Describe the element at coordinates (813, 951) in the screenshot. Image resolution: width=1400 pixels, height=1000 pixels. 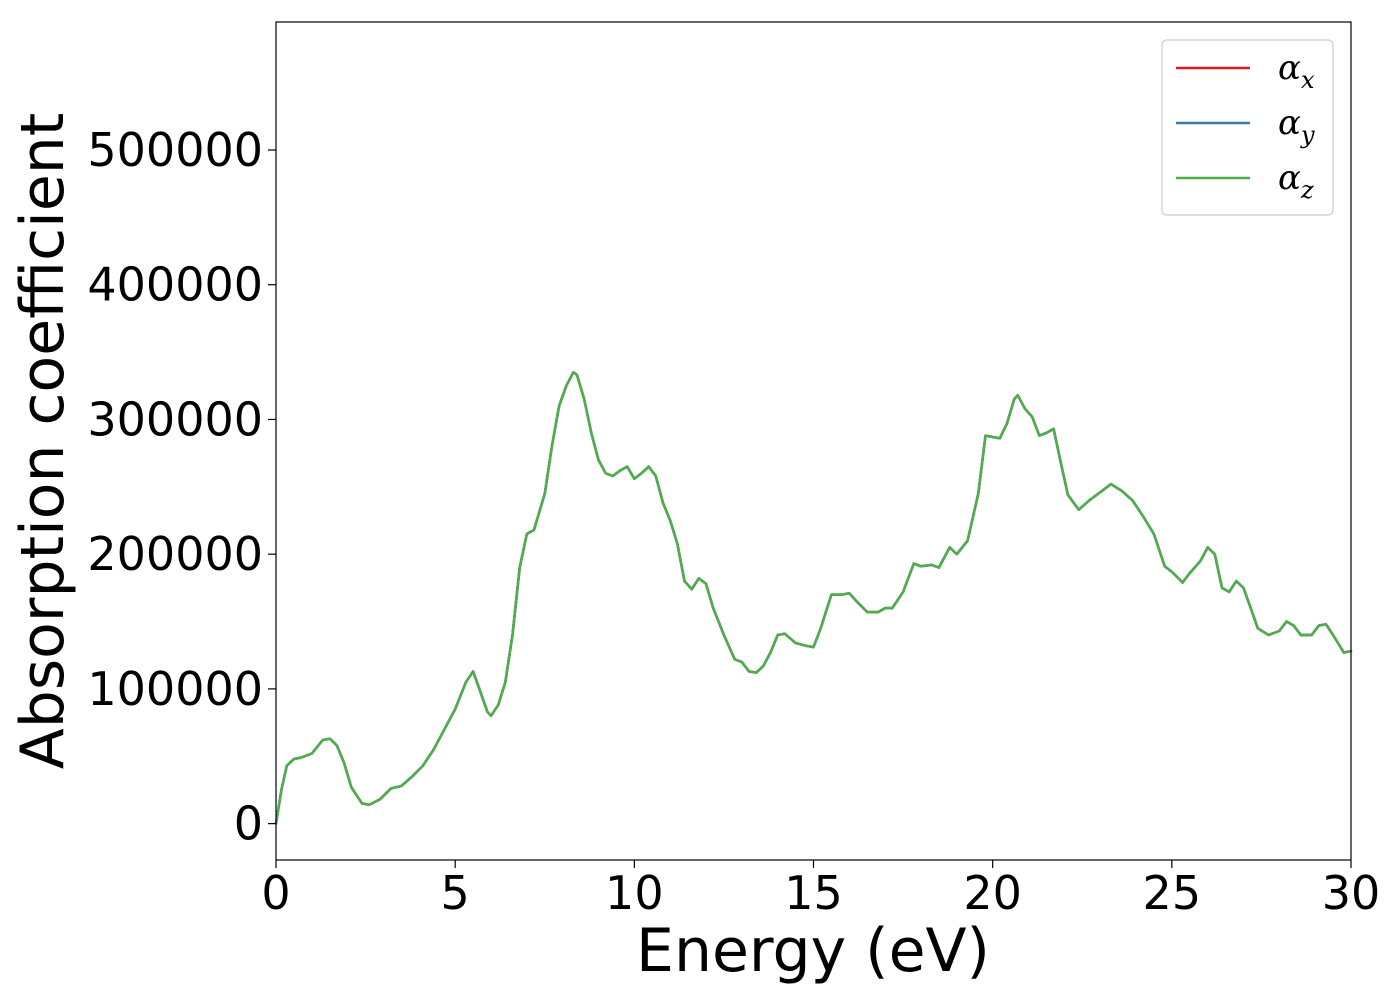
I see `x-axis-title: Energy (eV)` at that location.